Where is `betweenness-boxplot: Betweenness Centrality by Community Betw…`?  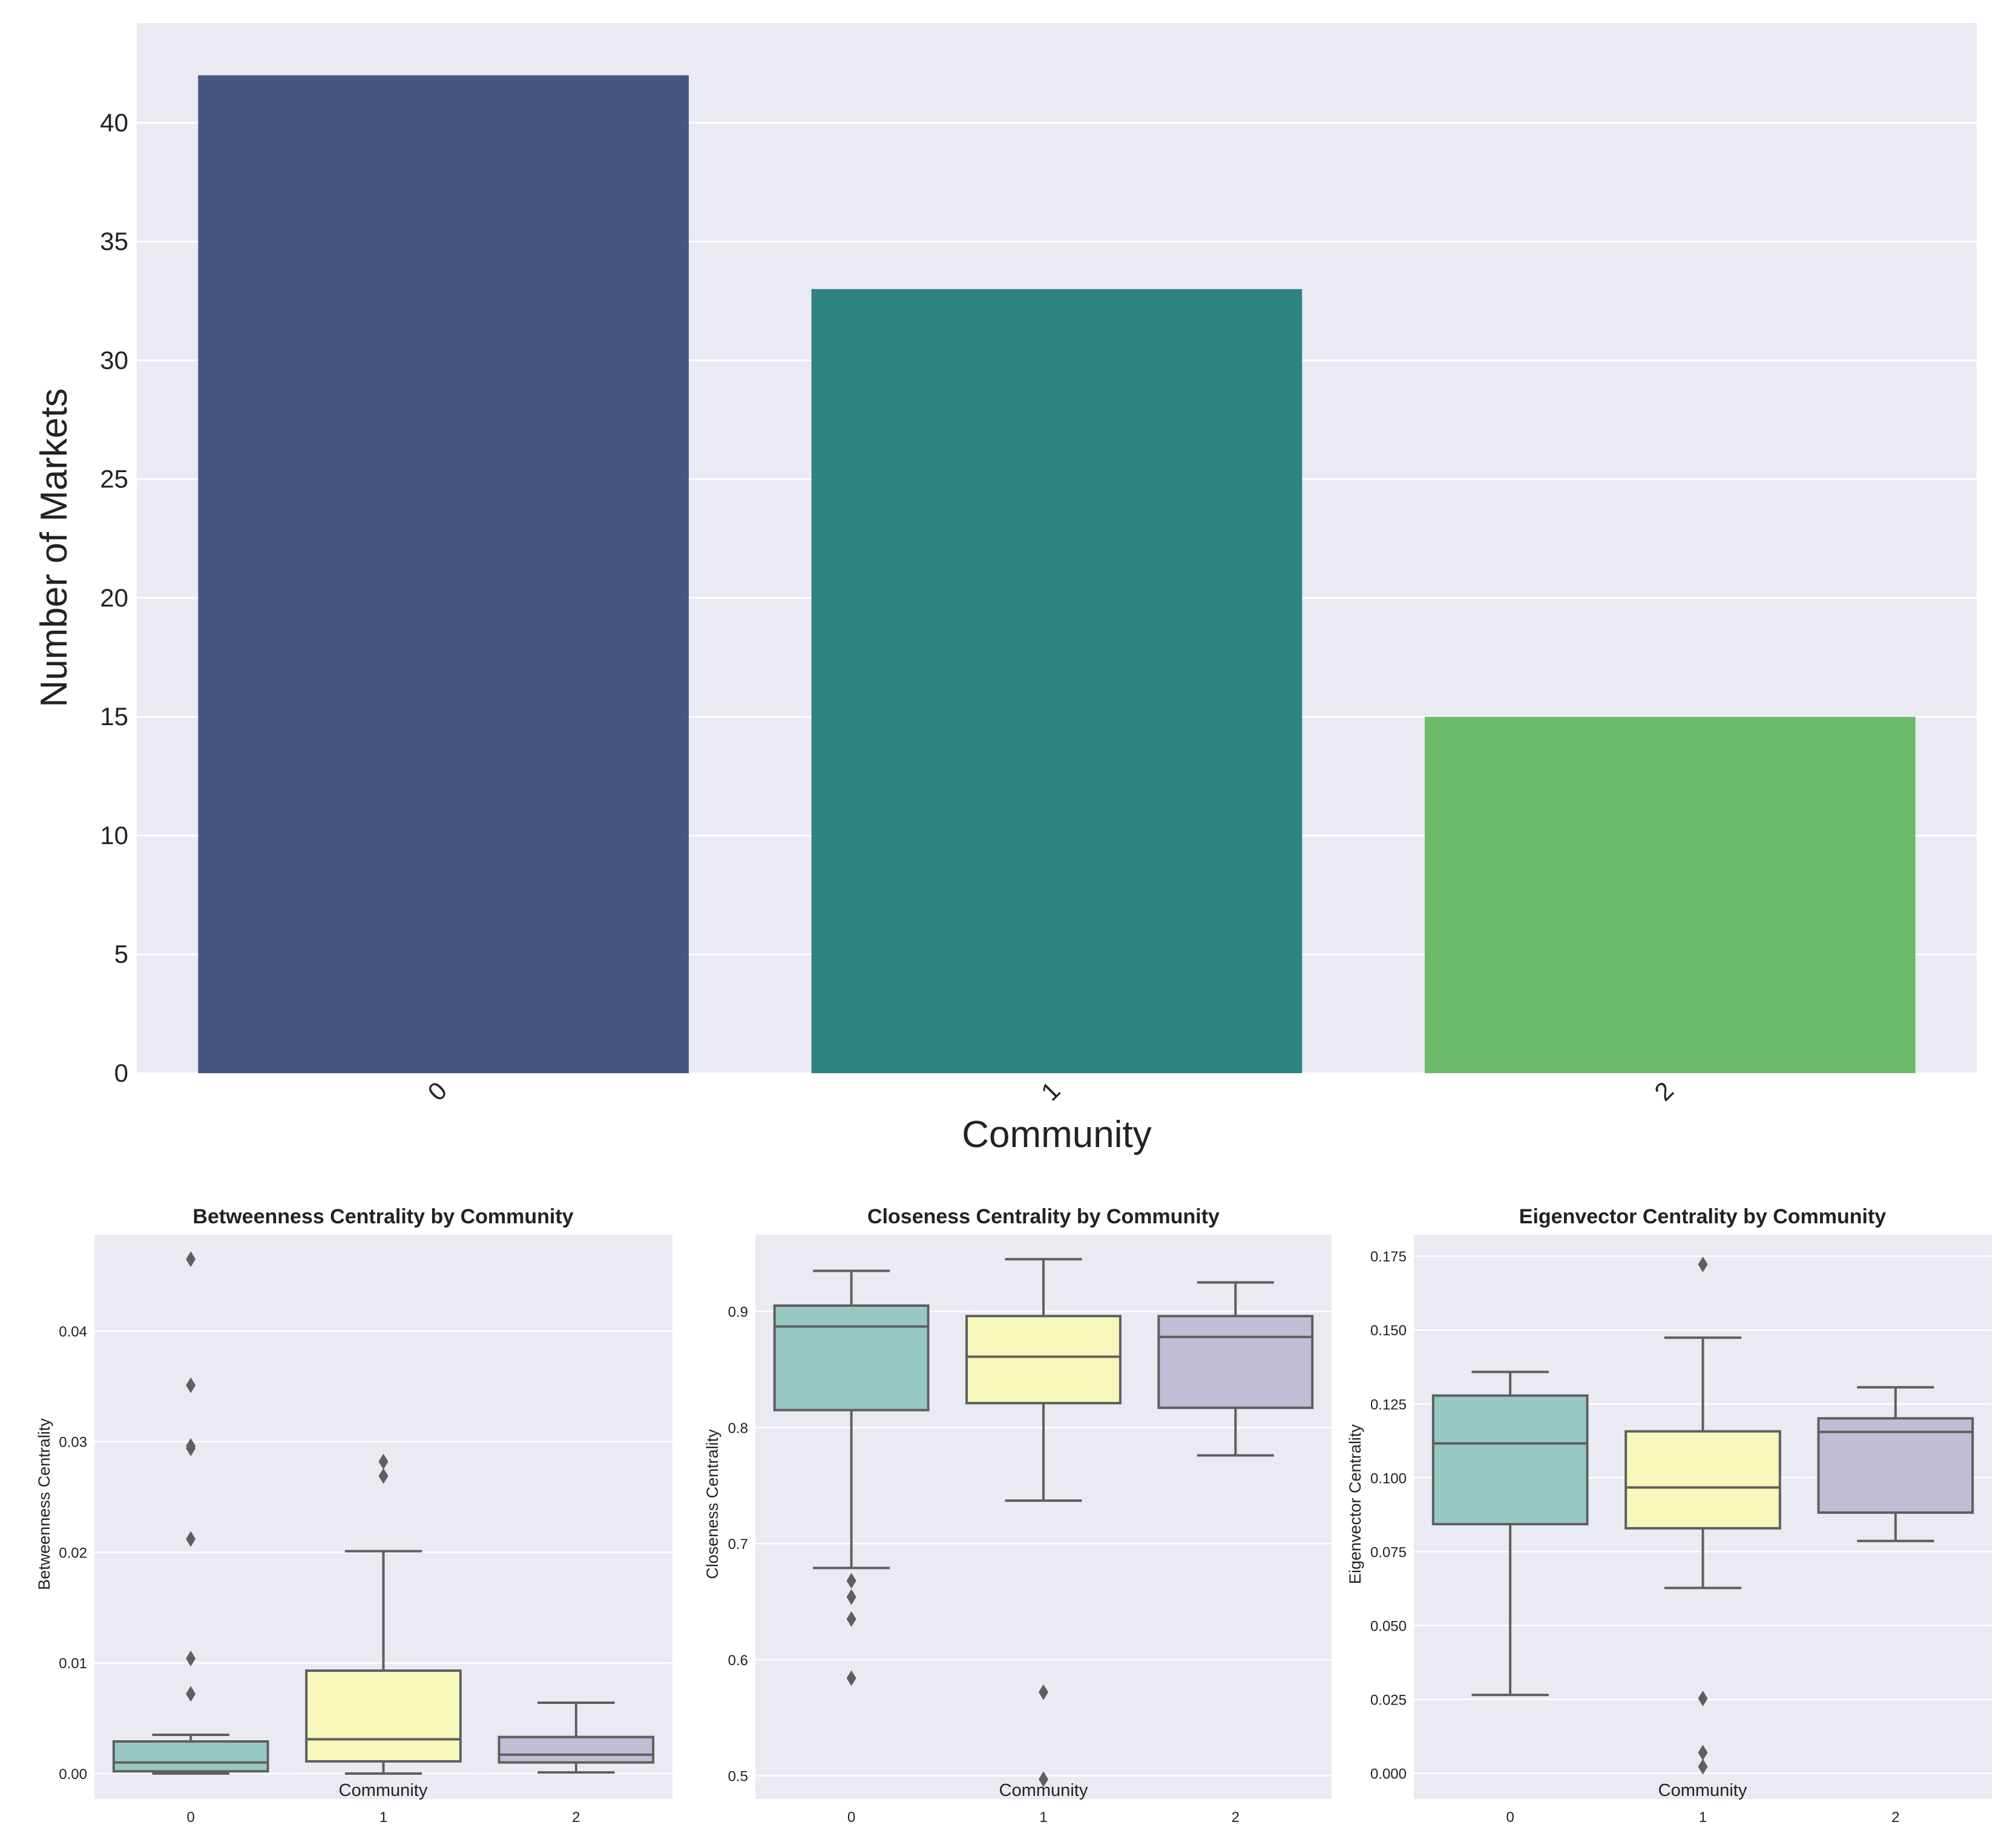
betweenness-boxplot: Betweenness Centrality by Community Betw… is located at coordinates (353, 1515).